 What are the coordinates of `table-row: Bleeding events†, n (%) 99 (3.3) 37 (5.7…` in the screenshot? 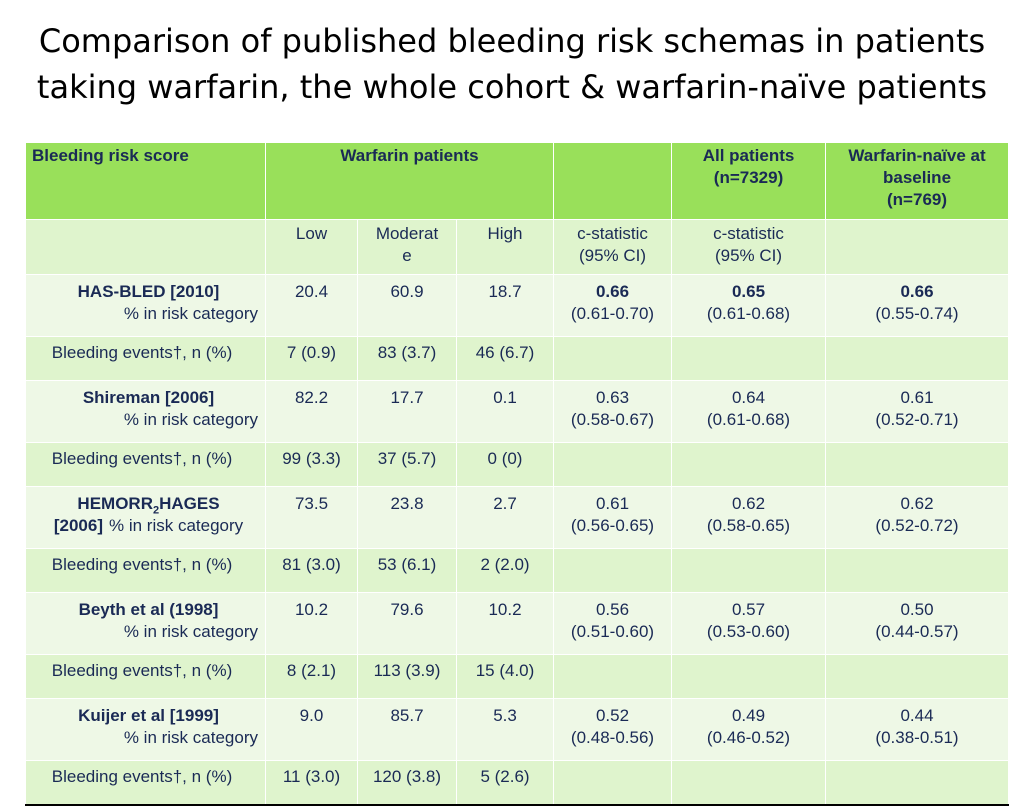 It's located at (517, 464).